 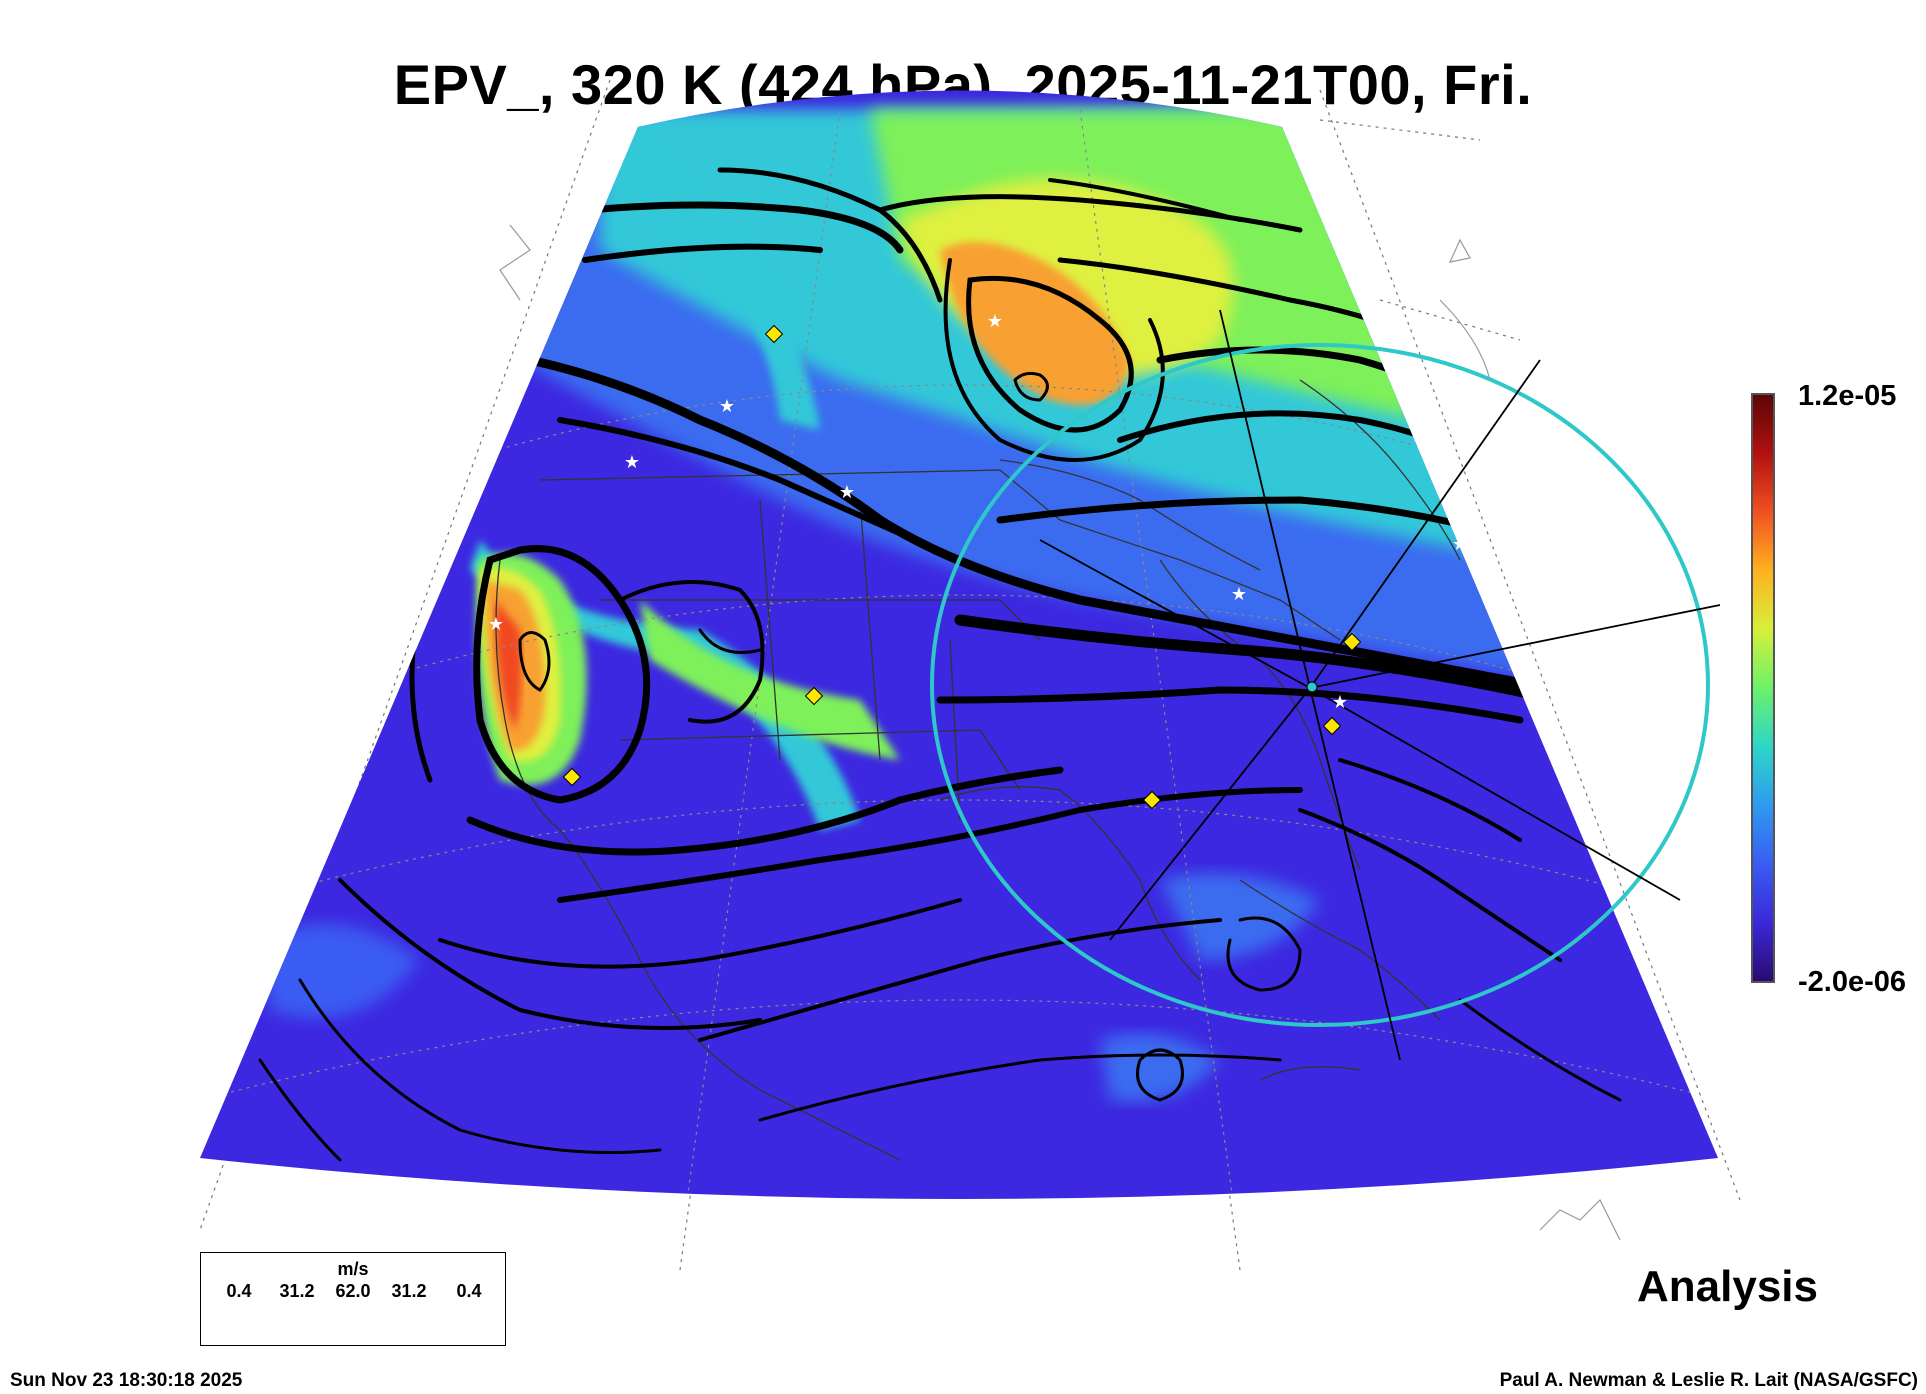 What do you see at coordinates (962, 567) in the screenshot?
I see `diamond-markers` at bounding box center [962, 567].